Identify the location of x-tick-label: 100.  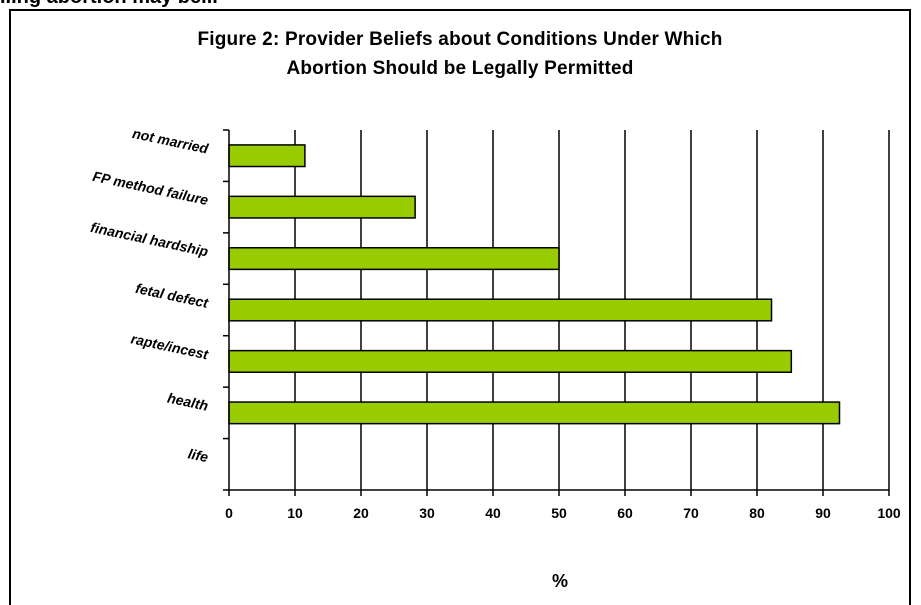
(889, 513).